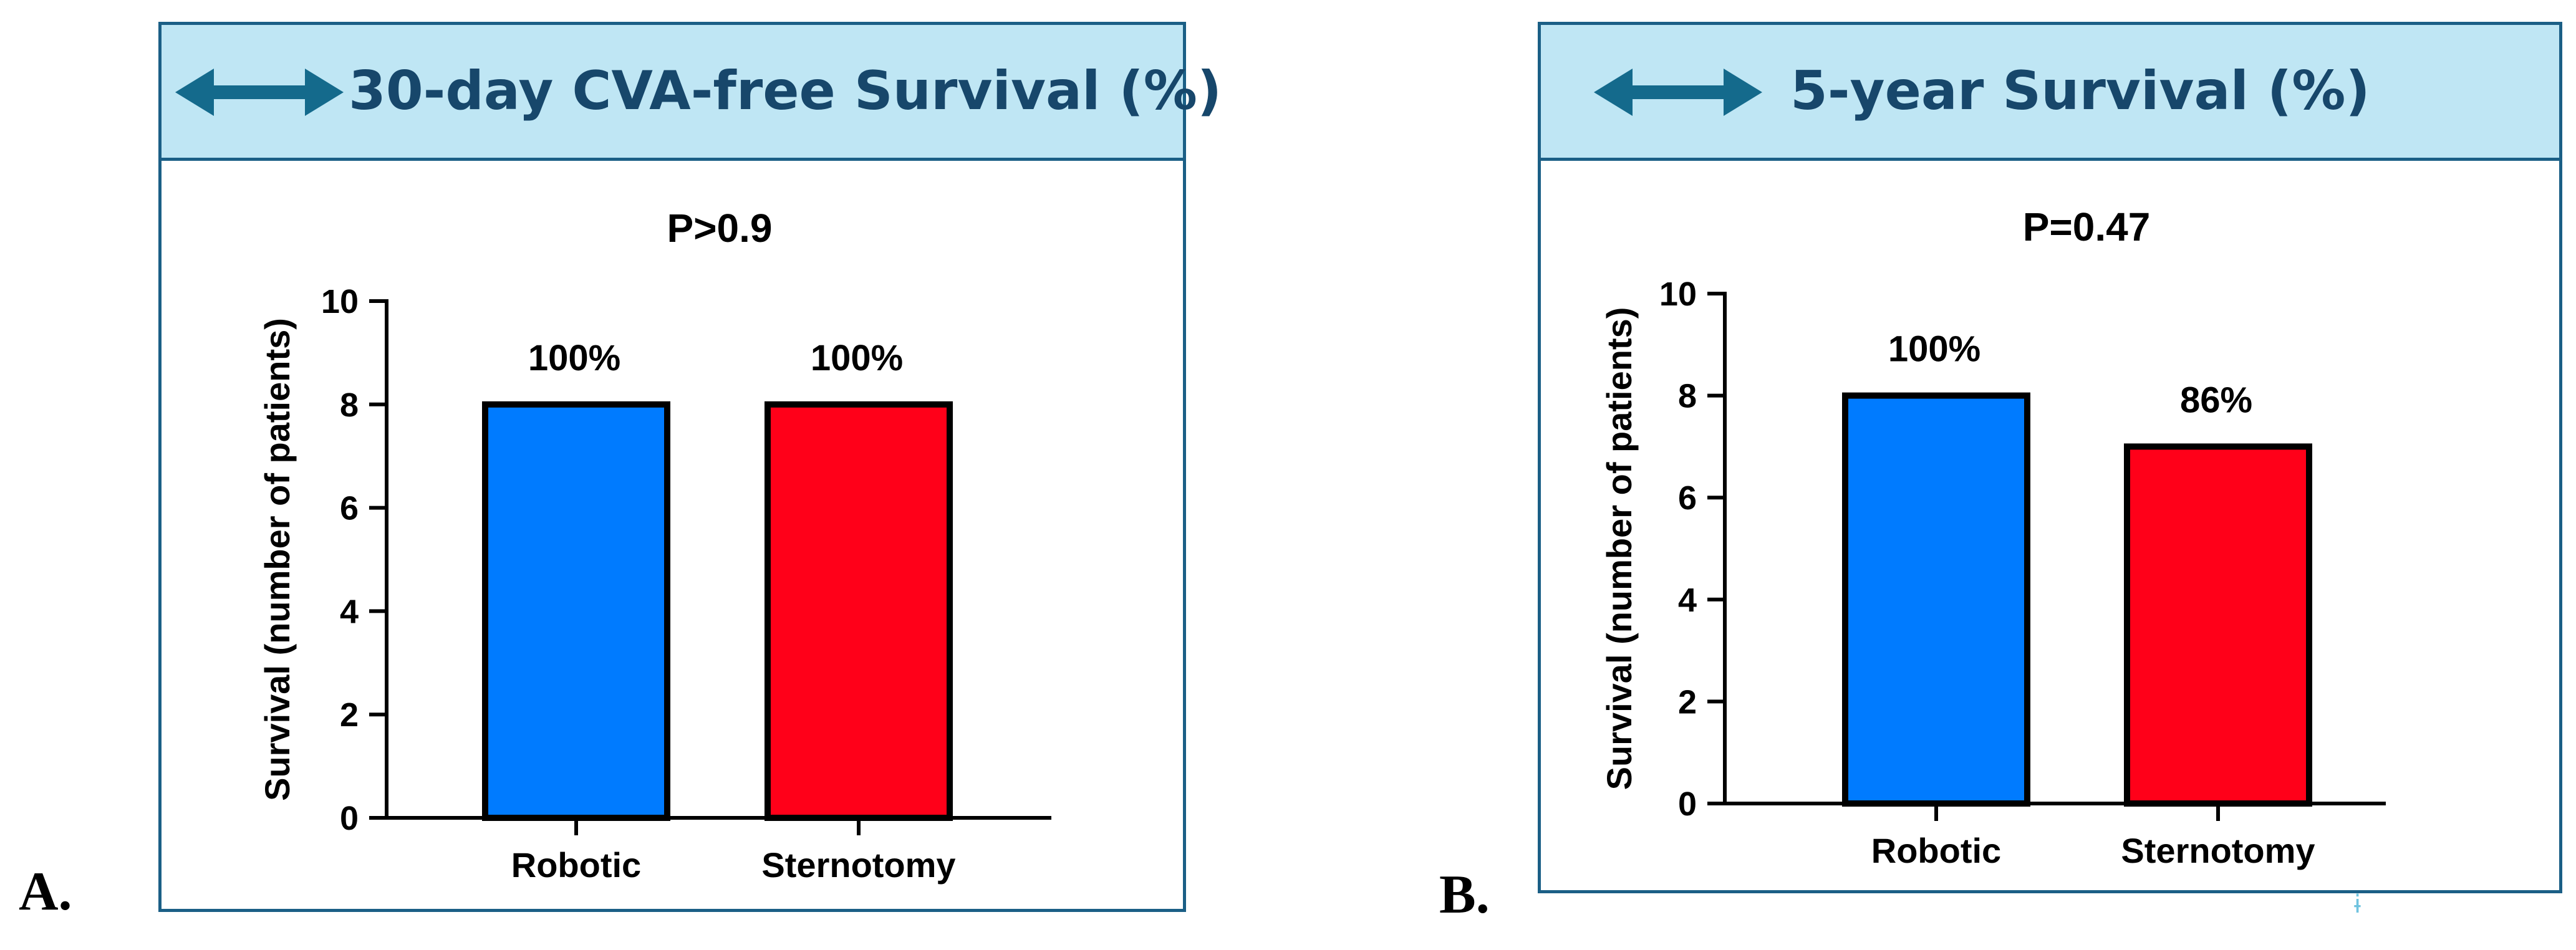 The height and width of the screenshot is (950, 2576). What do you see at coordinates (785, 91) in the screenshot?
I see `panel-a-title: 30-day CVA-free Survival (%)` at bounding box center [785, 91].